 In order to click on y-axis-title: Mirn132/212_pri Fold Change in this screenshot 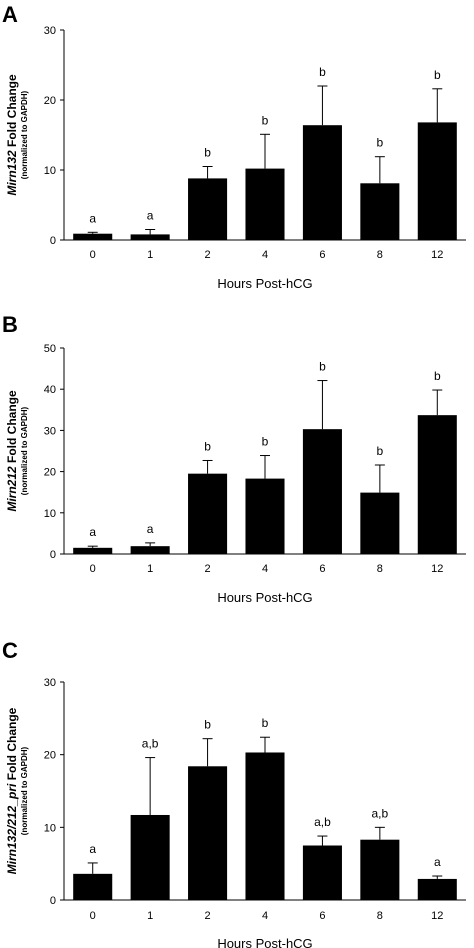, I will do `click(12, 790)`.